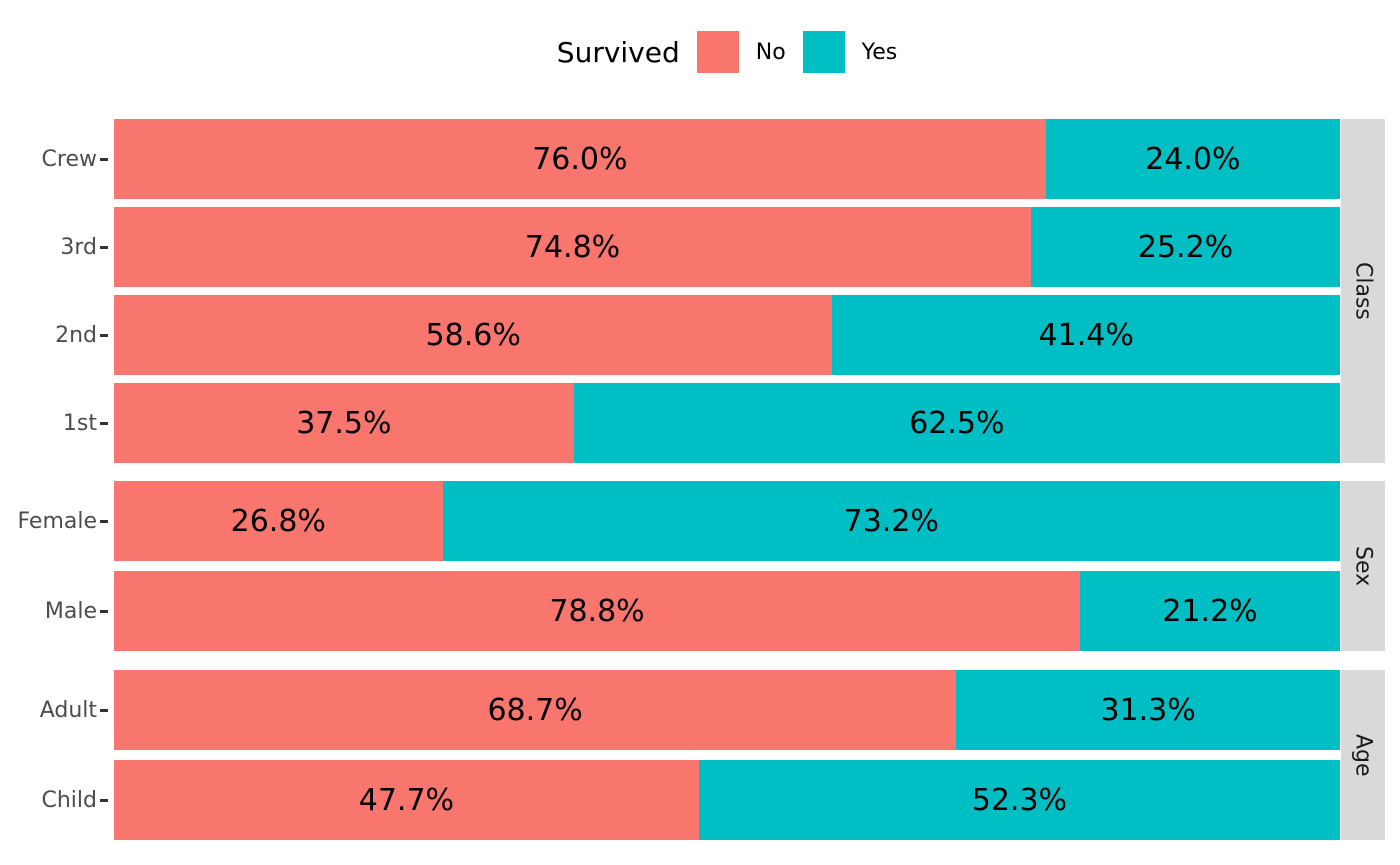 The height and width of the screenshot is (865, 1400). I want to click on bar-row-1st: 1st 37.5% 62.5%, so click(701, 423).